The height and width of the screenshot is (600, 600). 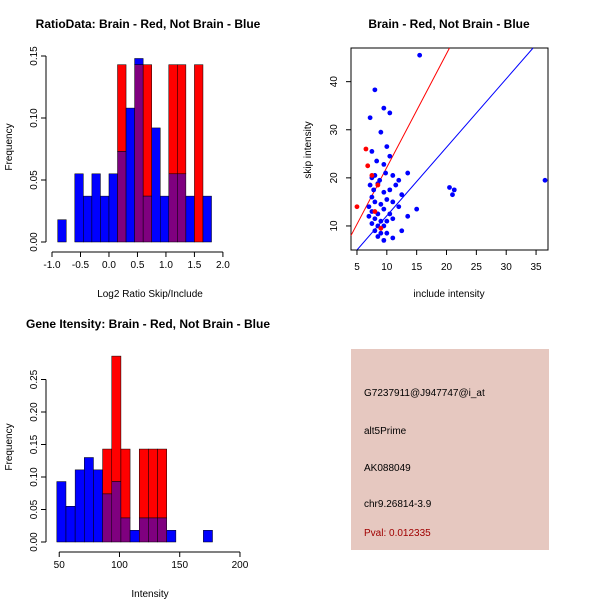 What do you see at coordinates (334, 82) in the screenshot?
I see `y-tick-label: 40` at bounding box center [334, 82].